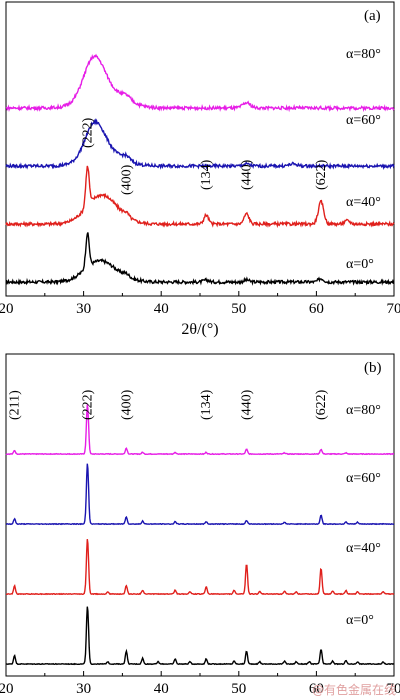 This screenshot has width=400, height=700. What do you see at coordinates (126, 404) in the screenshot?
I see `peak-label-2: (400)` at bounding box center [126, 404].